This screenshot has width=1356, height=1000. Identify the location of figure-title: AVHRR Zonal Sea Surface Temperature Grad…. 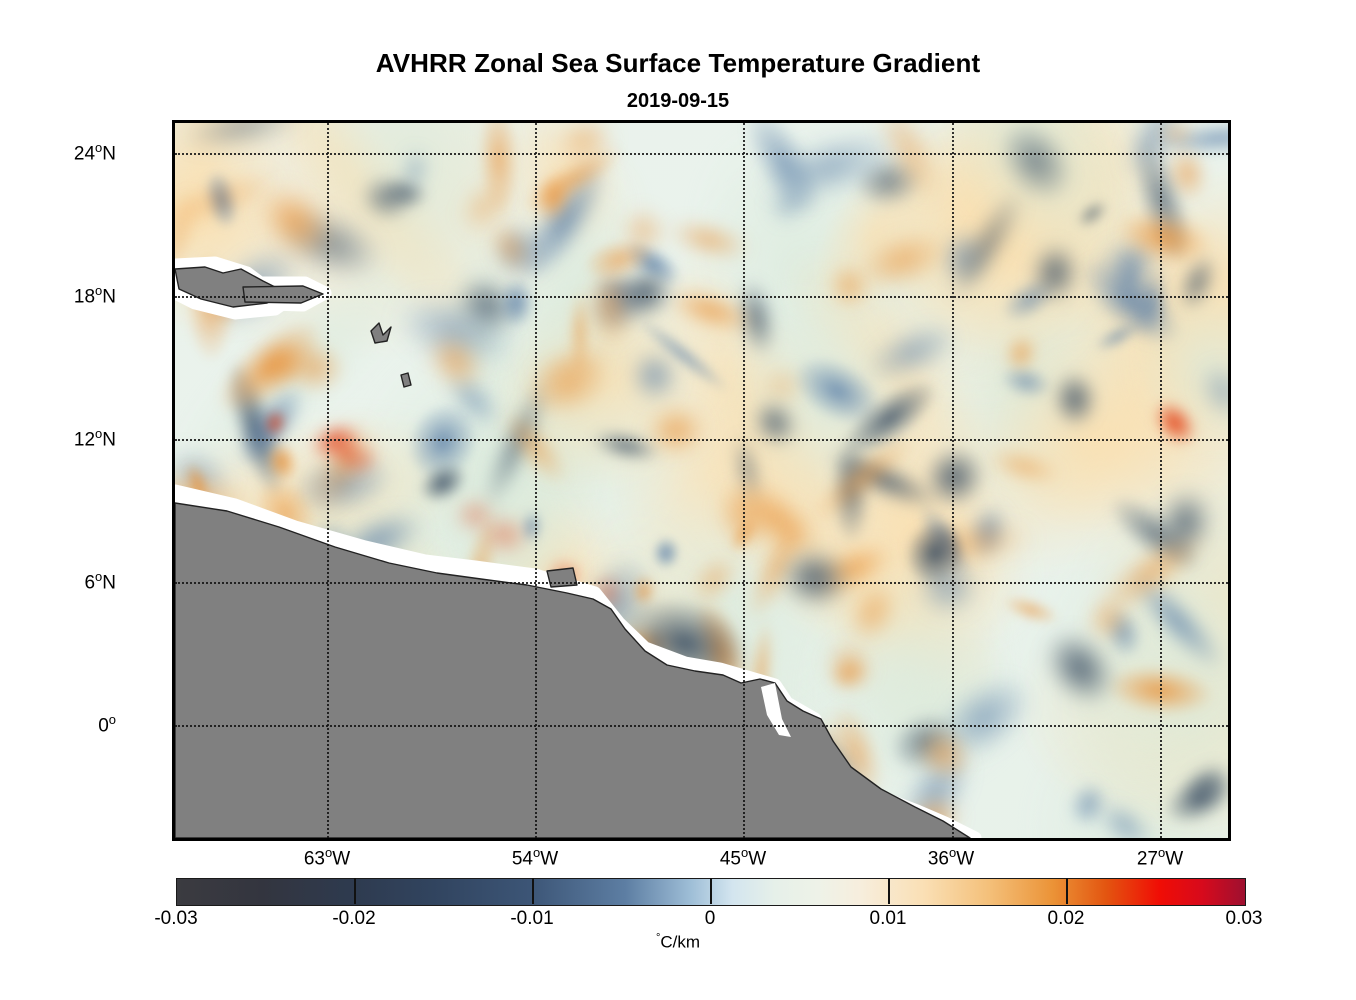
(678, 63).